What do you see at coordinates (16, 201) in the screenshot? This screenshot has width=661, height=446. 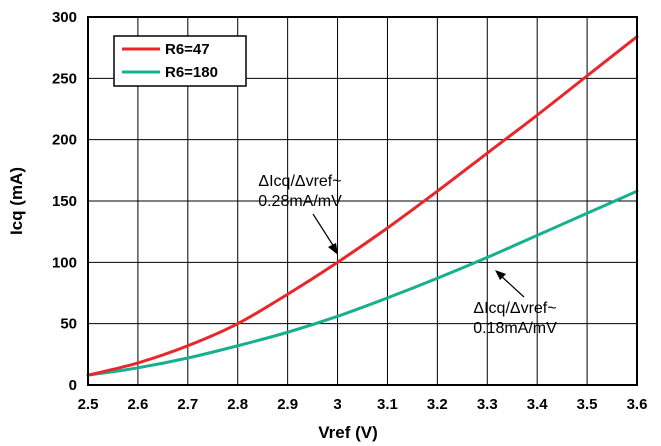 I see `y-axis-title: Icq (mA)` at bounding box center [16, 201].